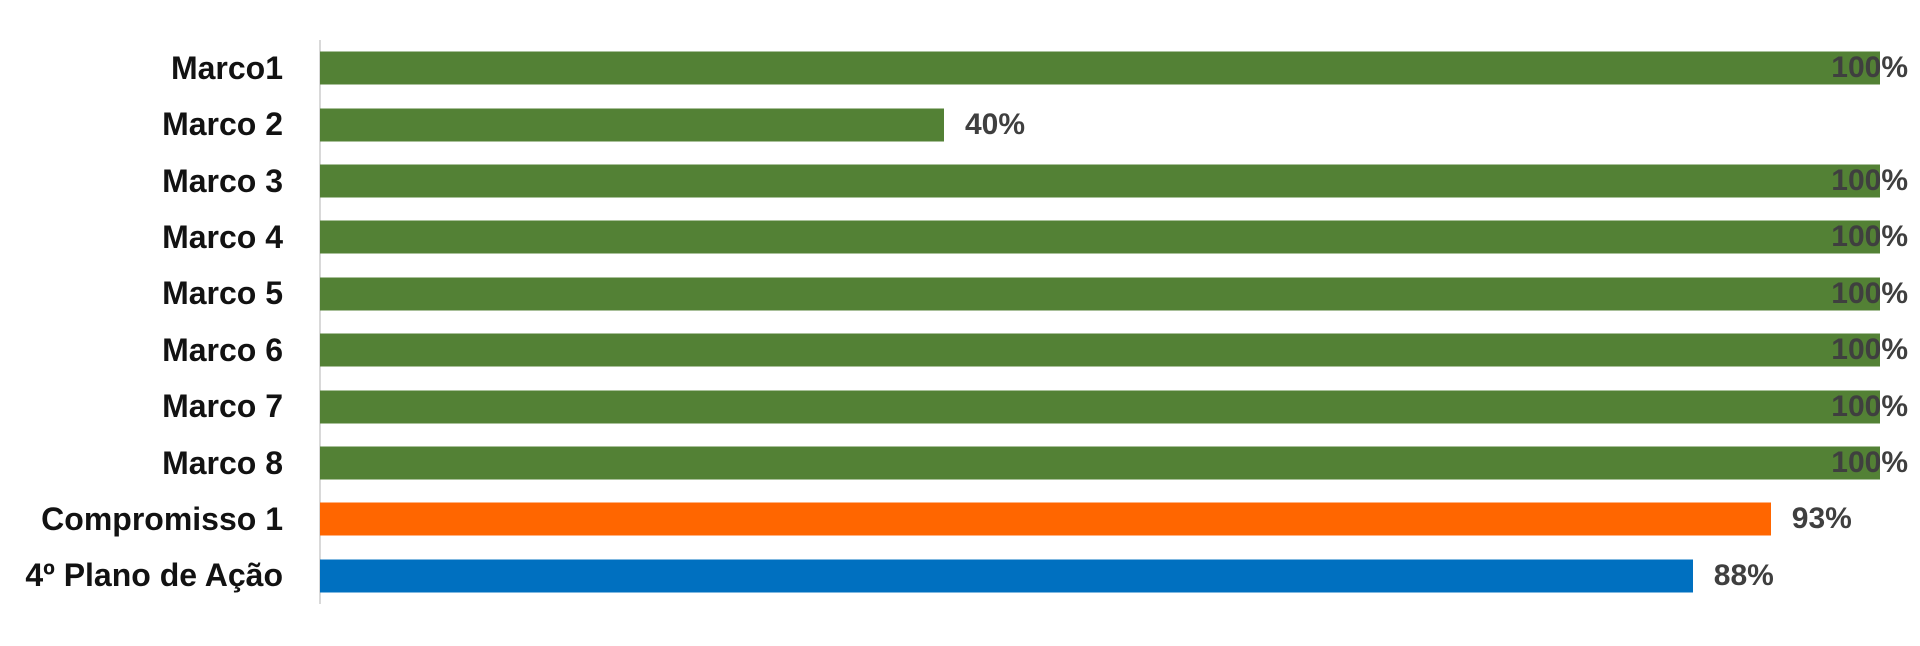  I want to click on y-axis-line, so click(320, 322).